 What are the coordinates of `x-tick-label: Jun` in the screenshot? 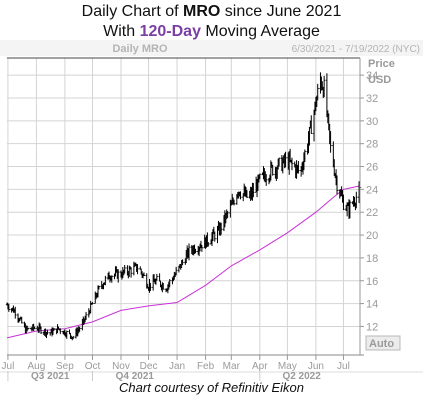 It's located at (316, 366).